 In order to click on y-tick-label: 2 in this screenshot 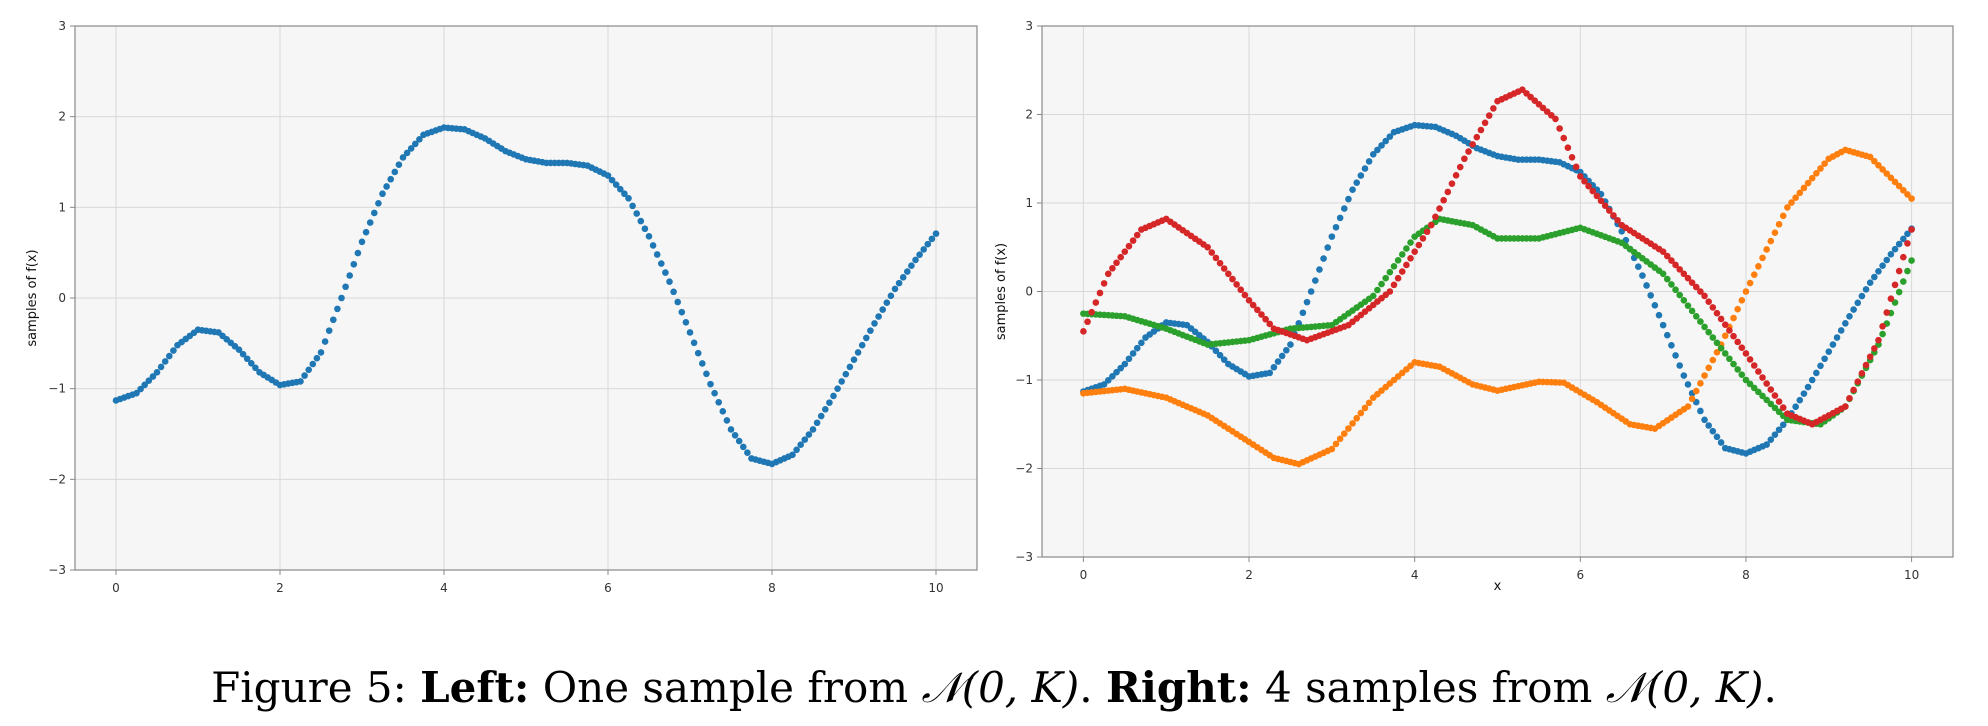, I will do `click(1029, 115)`.